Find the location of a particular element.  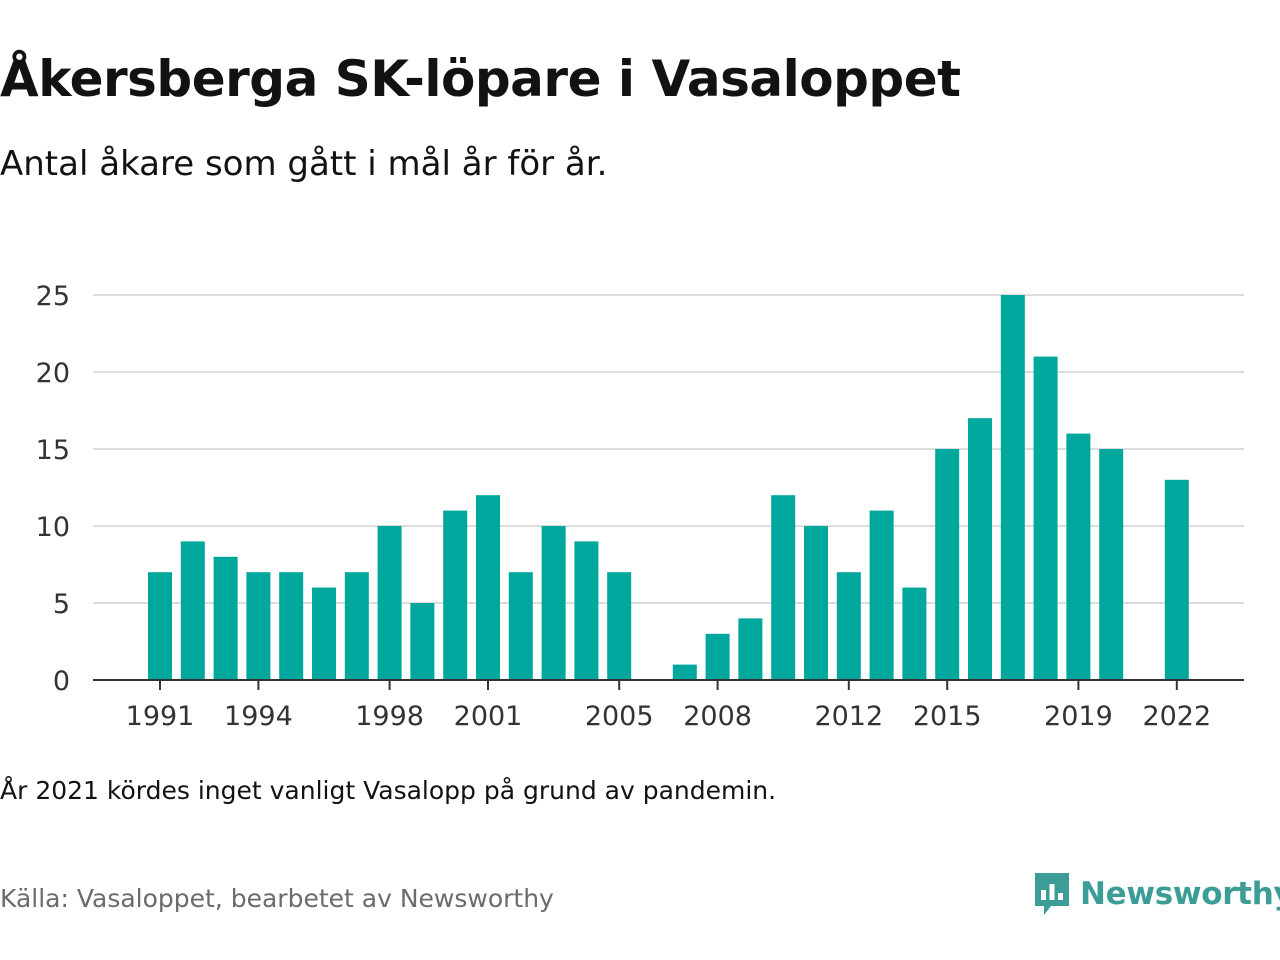

chart-title: Åkersberga SK-löpare i Vasaloppet is located at coordinates (480, 79).